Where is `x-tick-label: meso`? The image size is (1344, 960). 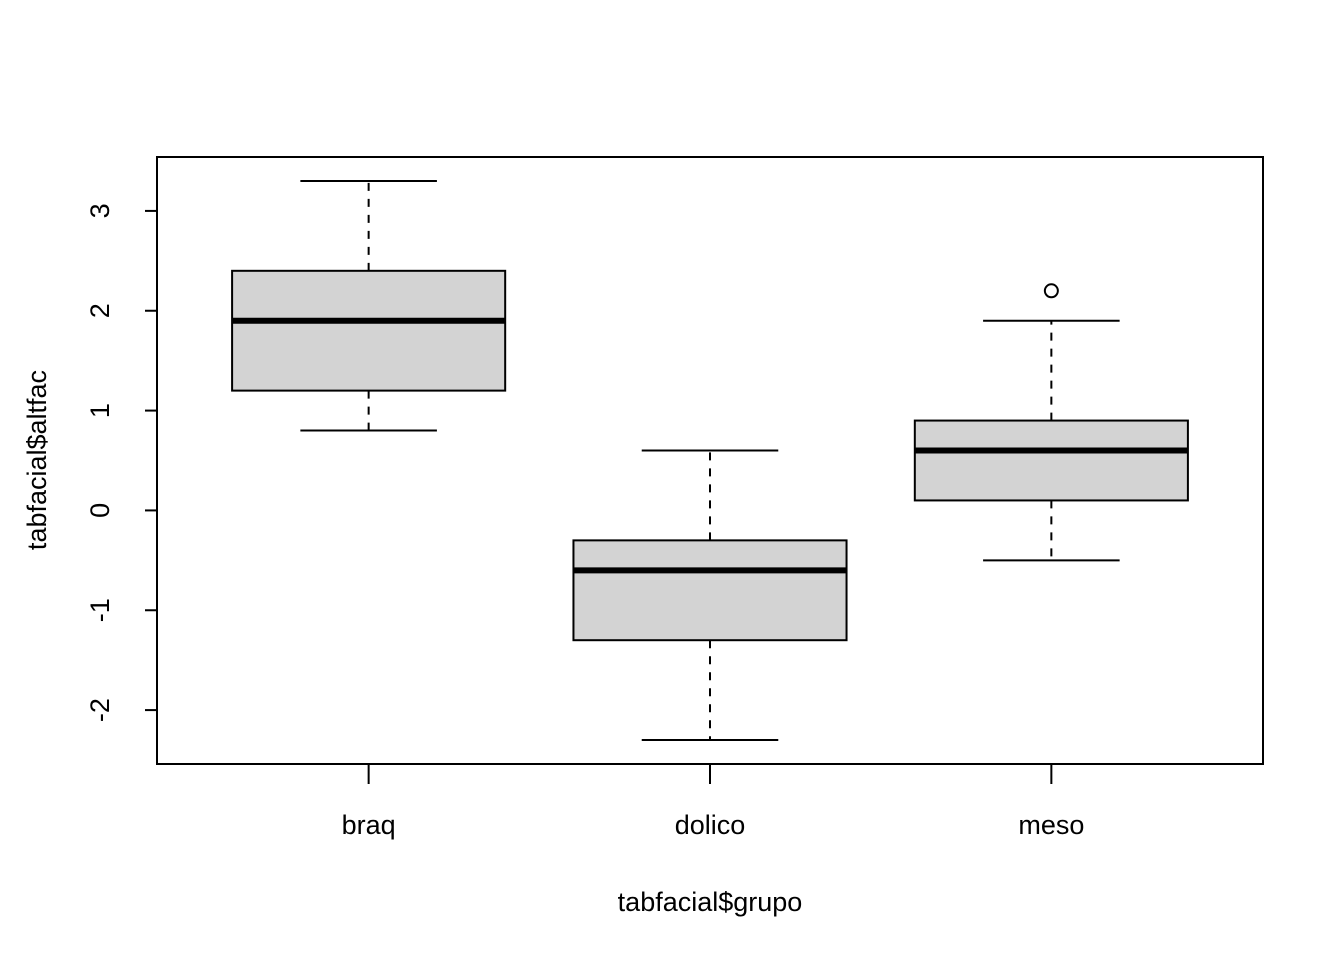 x-tick-label: meso is located at coordinates (1051, 825).